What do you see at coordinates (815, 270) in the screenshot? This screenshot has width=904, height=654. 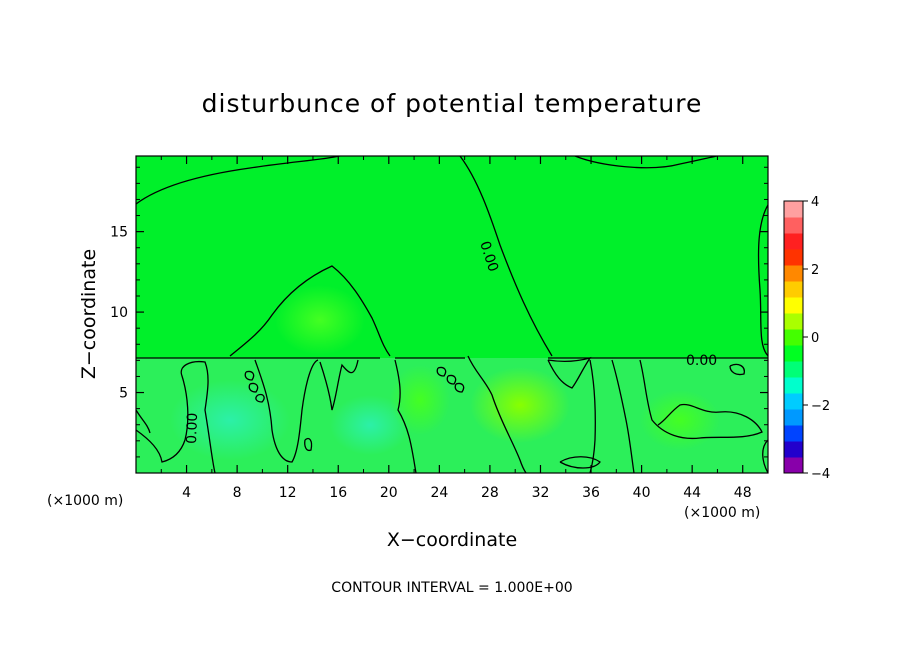 I see `colorbar-tick-label: 2` at bounding box center [815, 270].